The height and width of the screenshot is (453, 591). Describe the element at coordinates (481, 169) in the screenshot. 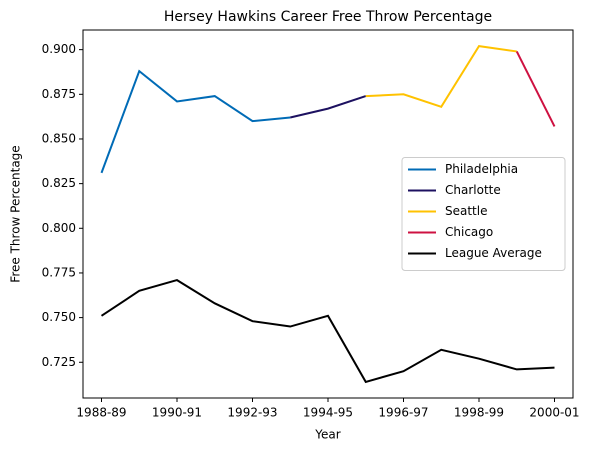

I see `legend-label: Philadelphia` at that location.